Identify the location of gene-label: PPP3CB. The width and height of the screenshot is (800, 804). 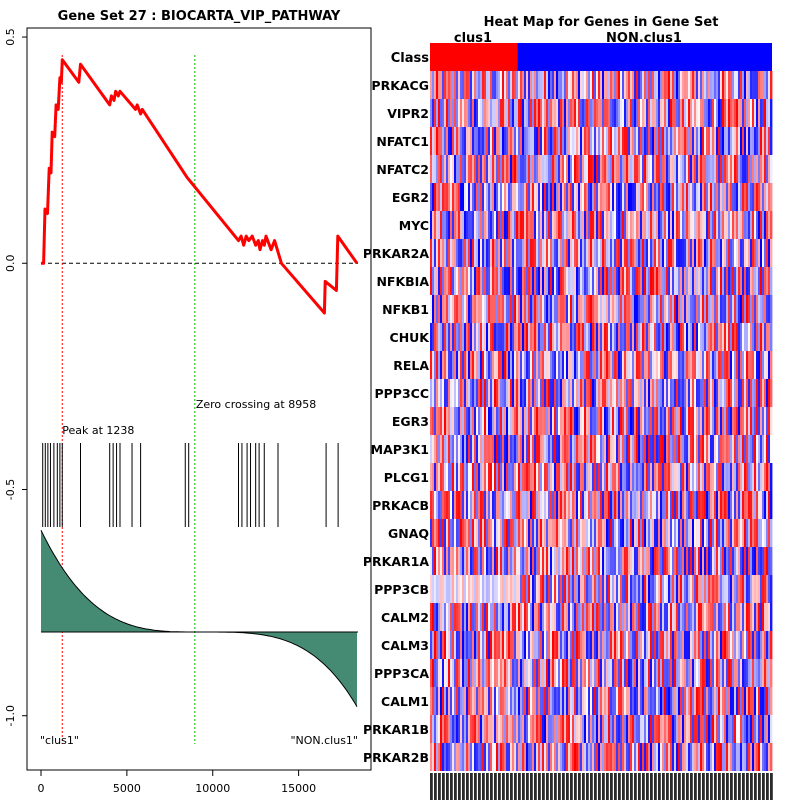
(401, 589).